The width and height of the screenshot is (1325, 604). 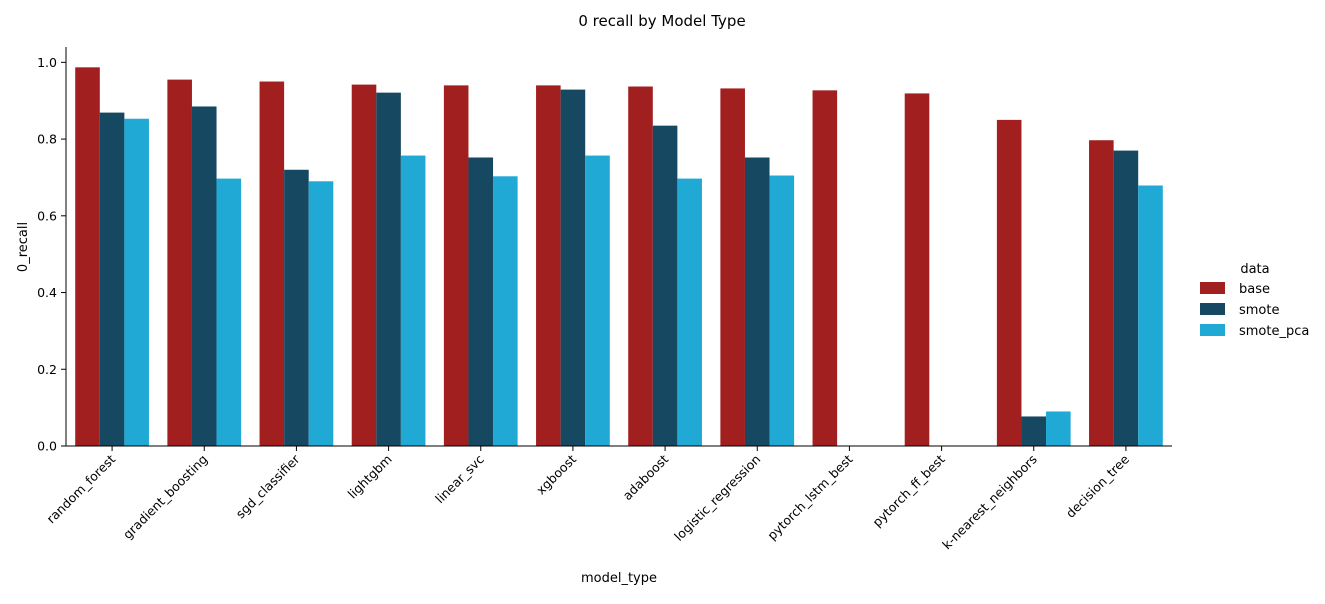 What do you see at coordinates (364, 265) in the screenshot?
I see `bar-base-lightgbm` at bounding box center [364, 265].